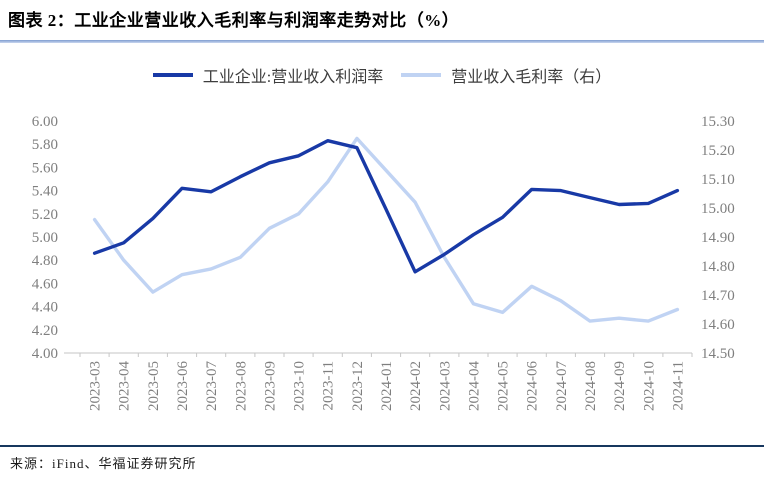 This screenshot has height=482, width=764. I want to click on right-axis-tick-label: 14.50, so click(718, 354).